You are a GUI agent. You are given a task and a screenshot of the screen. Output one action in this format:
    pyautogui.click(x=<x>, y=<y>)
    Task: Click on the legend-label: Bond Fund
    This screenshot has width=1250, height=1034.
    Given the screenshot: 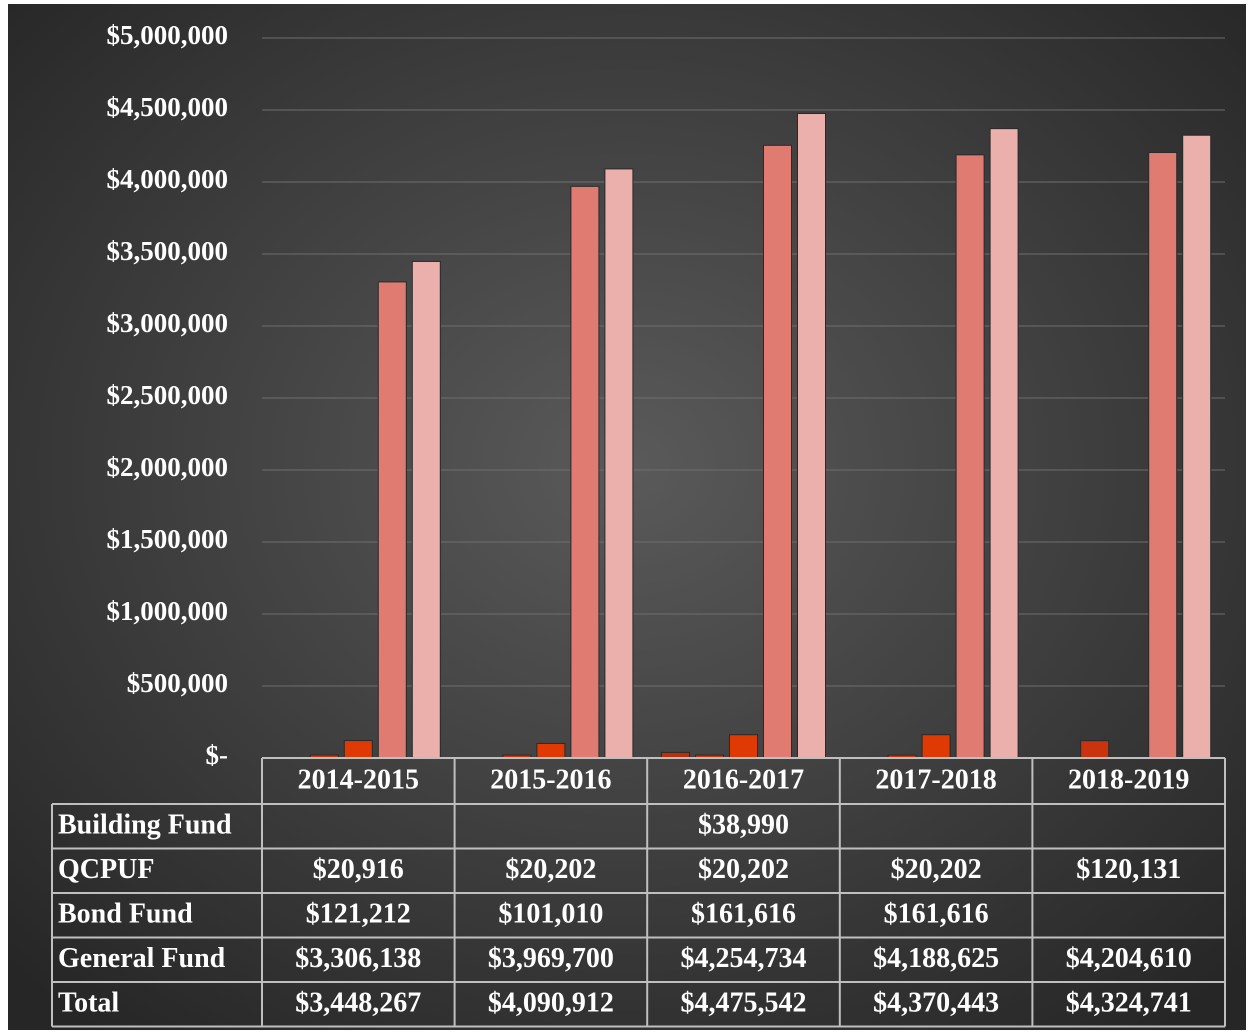 What is the action you would take?
    pyautogui.click(x=125, y=914)
    